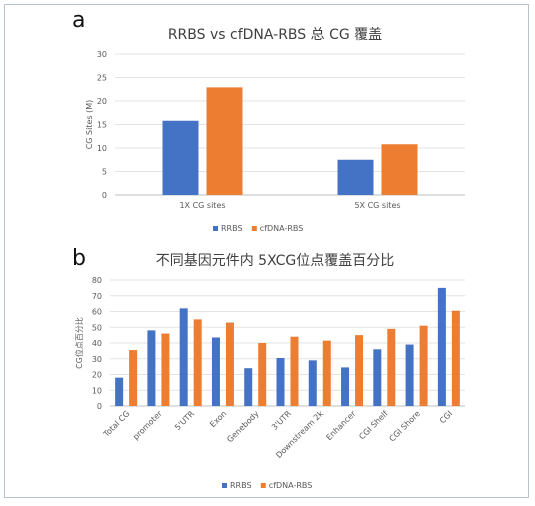 Image resolution: width=535 pixels, height=506 pixels. What do you see at coordinates (341, 426) in the screenshot?
I see `chart-b-category-label: Enhancer` at bounding box center [341, 426].